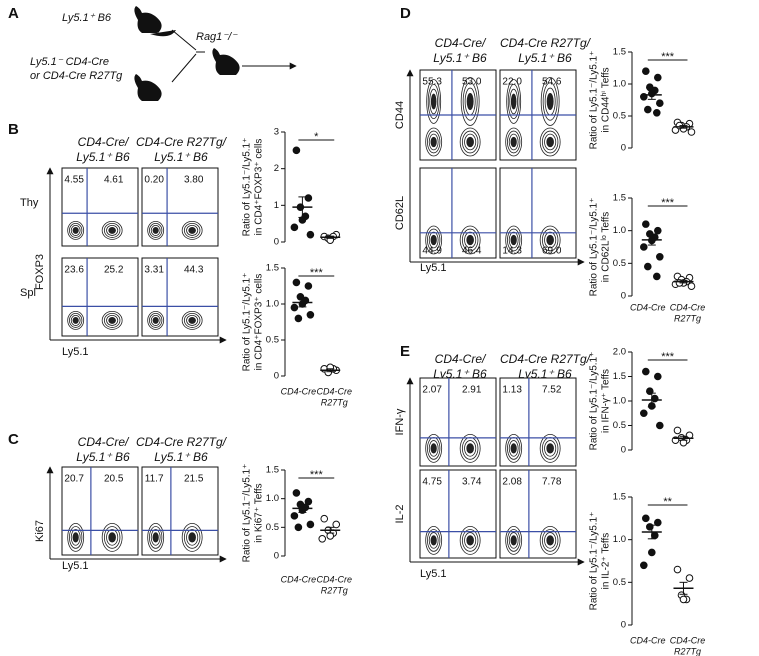  I want to click on y-tick-label: 3, so click(276, 132).